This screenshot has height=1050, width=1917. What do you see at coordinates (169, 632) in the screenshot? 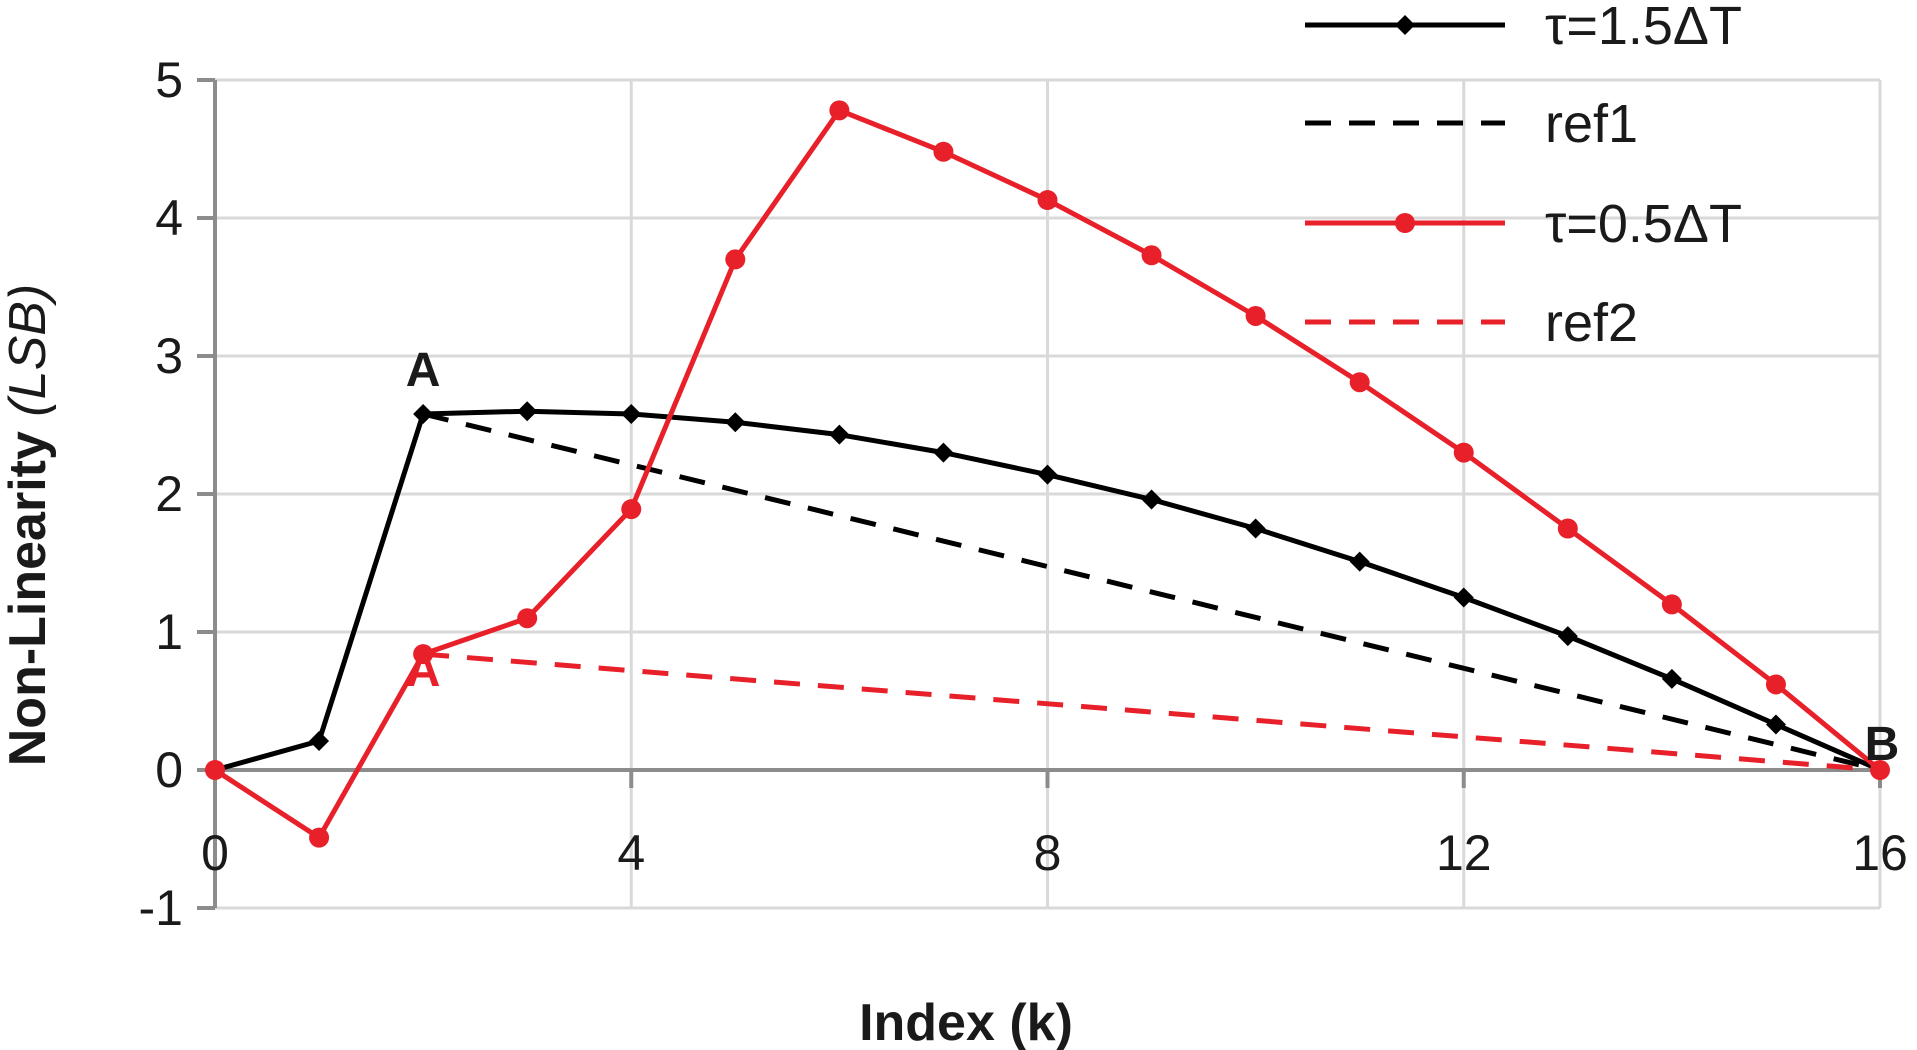
I see `y-tick-label: 1` at bounding box center [169, 632].